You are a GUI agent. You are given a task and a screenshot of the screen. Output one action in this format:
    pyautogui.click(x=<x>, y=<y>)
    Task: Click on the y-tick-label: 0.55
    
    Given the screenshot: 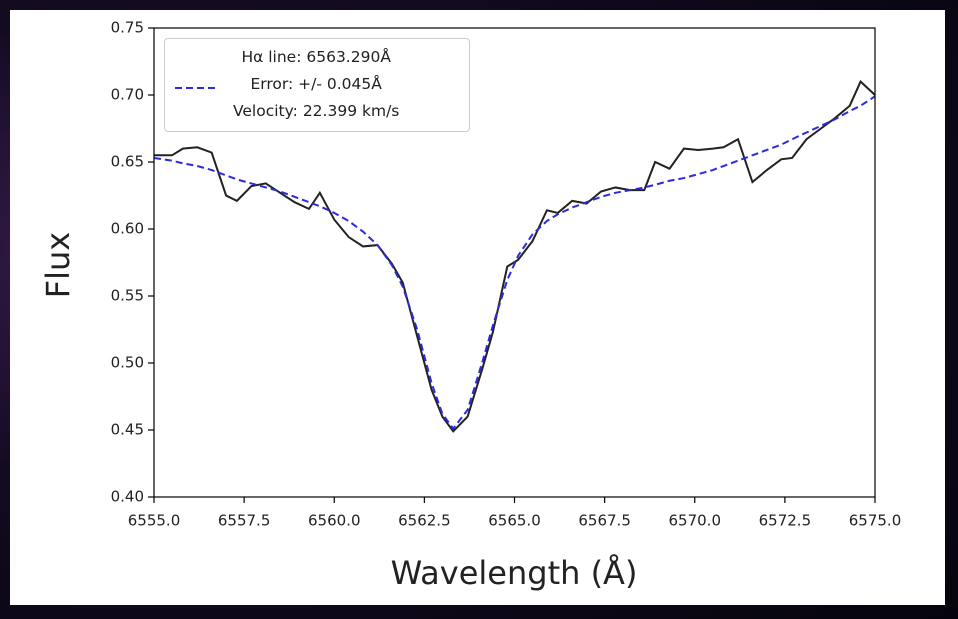 What is the action you would take?
    pyautogui.click(x=127, y=296)
    